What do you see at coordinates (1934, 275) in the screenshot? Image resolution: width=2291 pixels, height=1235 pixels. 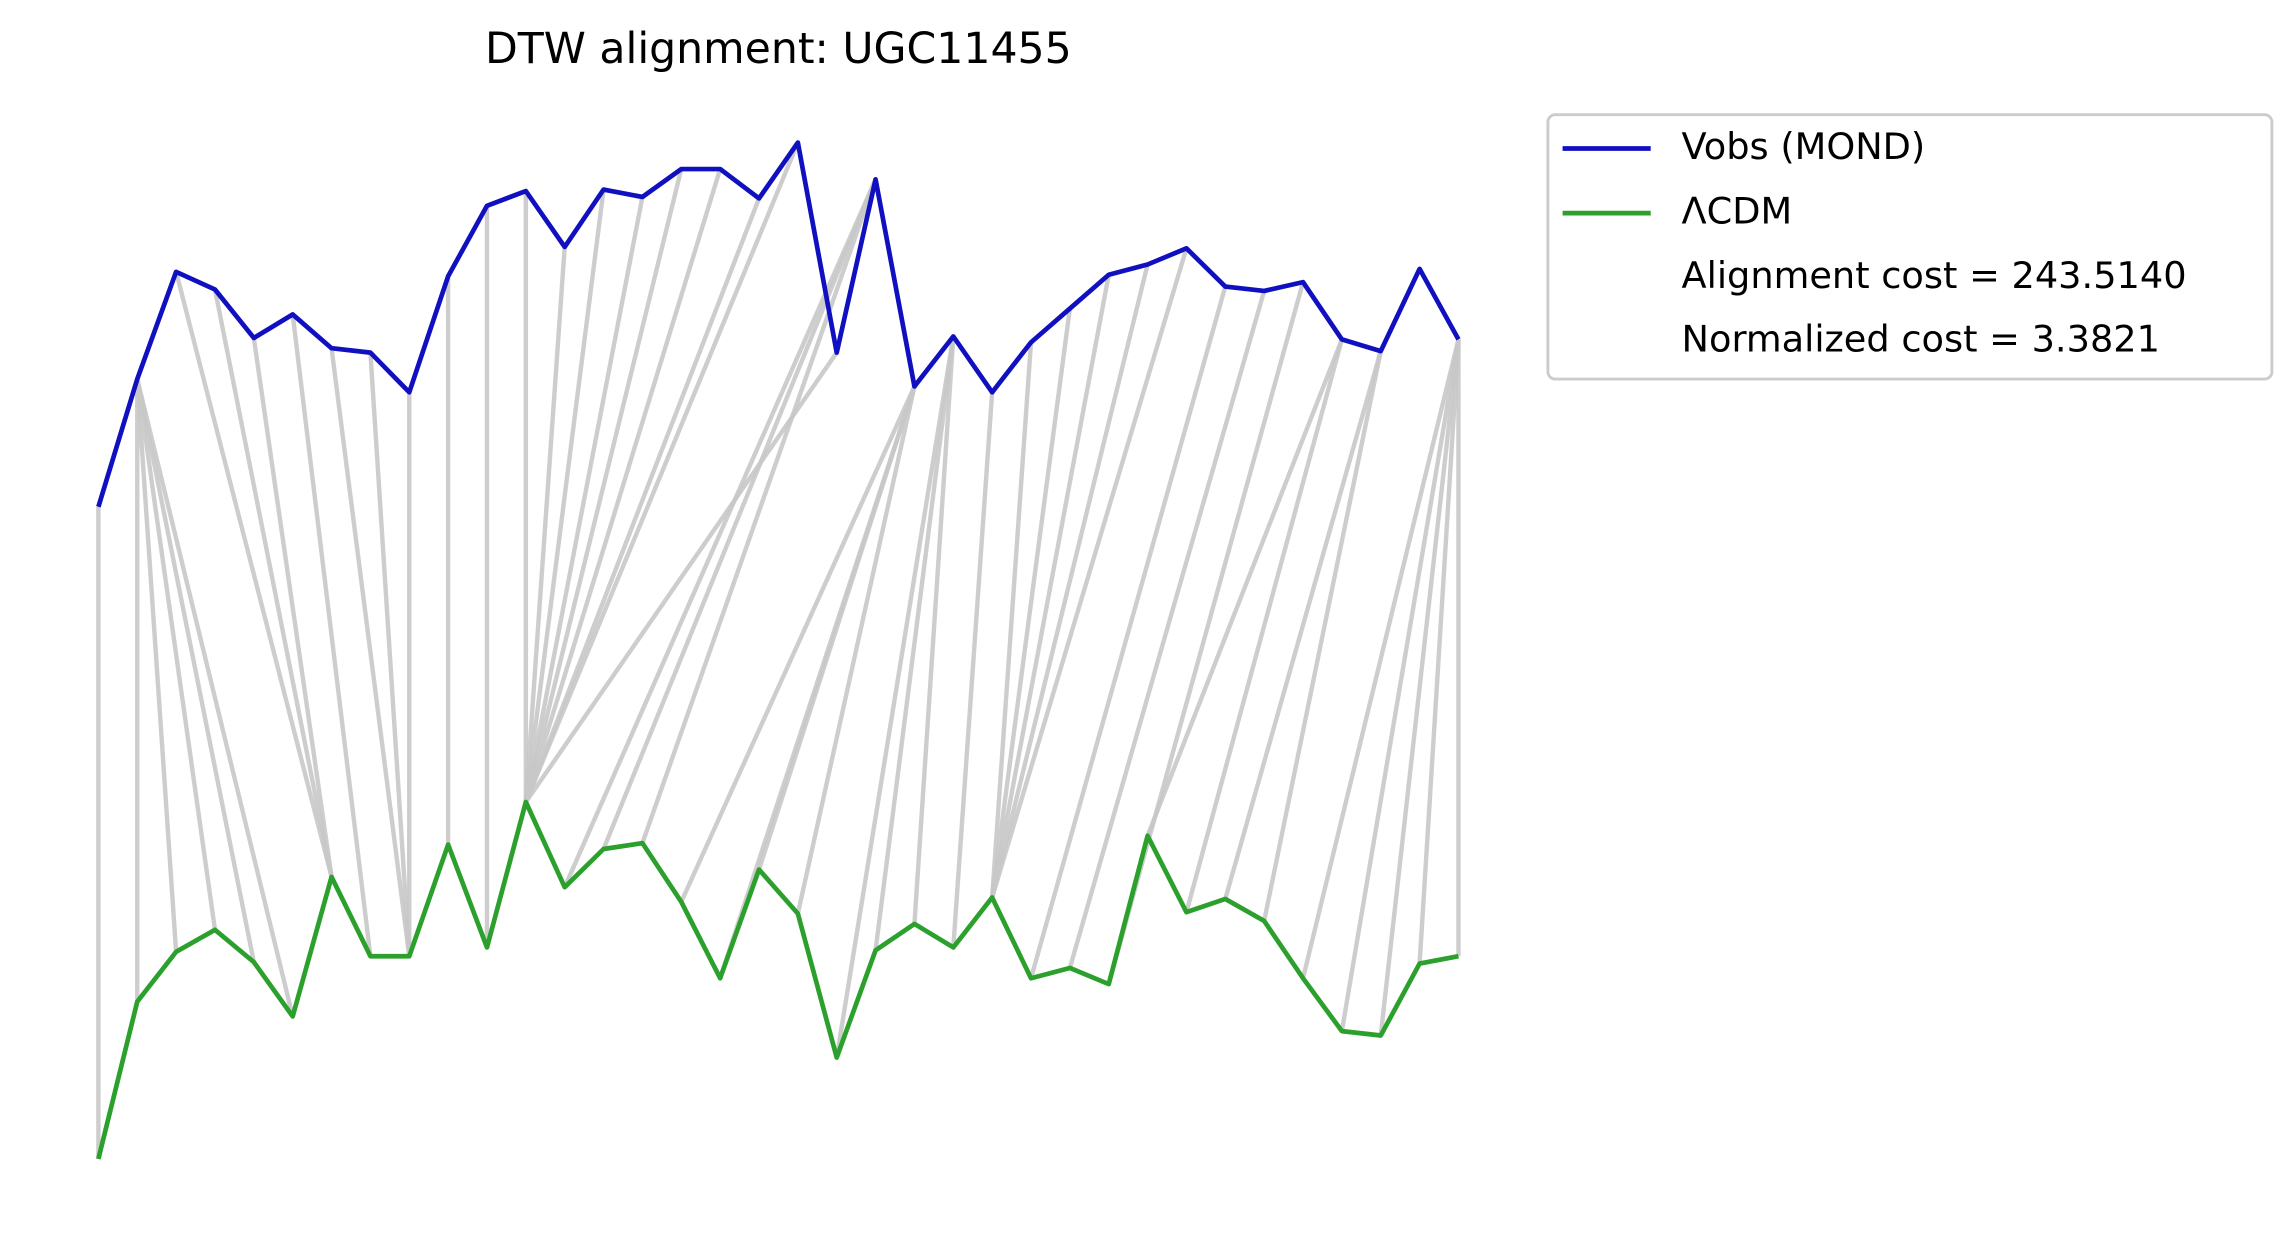 I see `legend-annotation: Alignment cost = 243.5140` at bounding box center [1934, 275].